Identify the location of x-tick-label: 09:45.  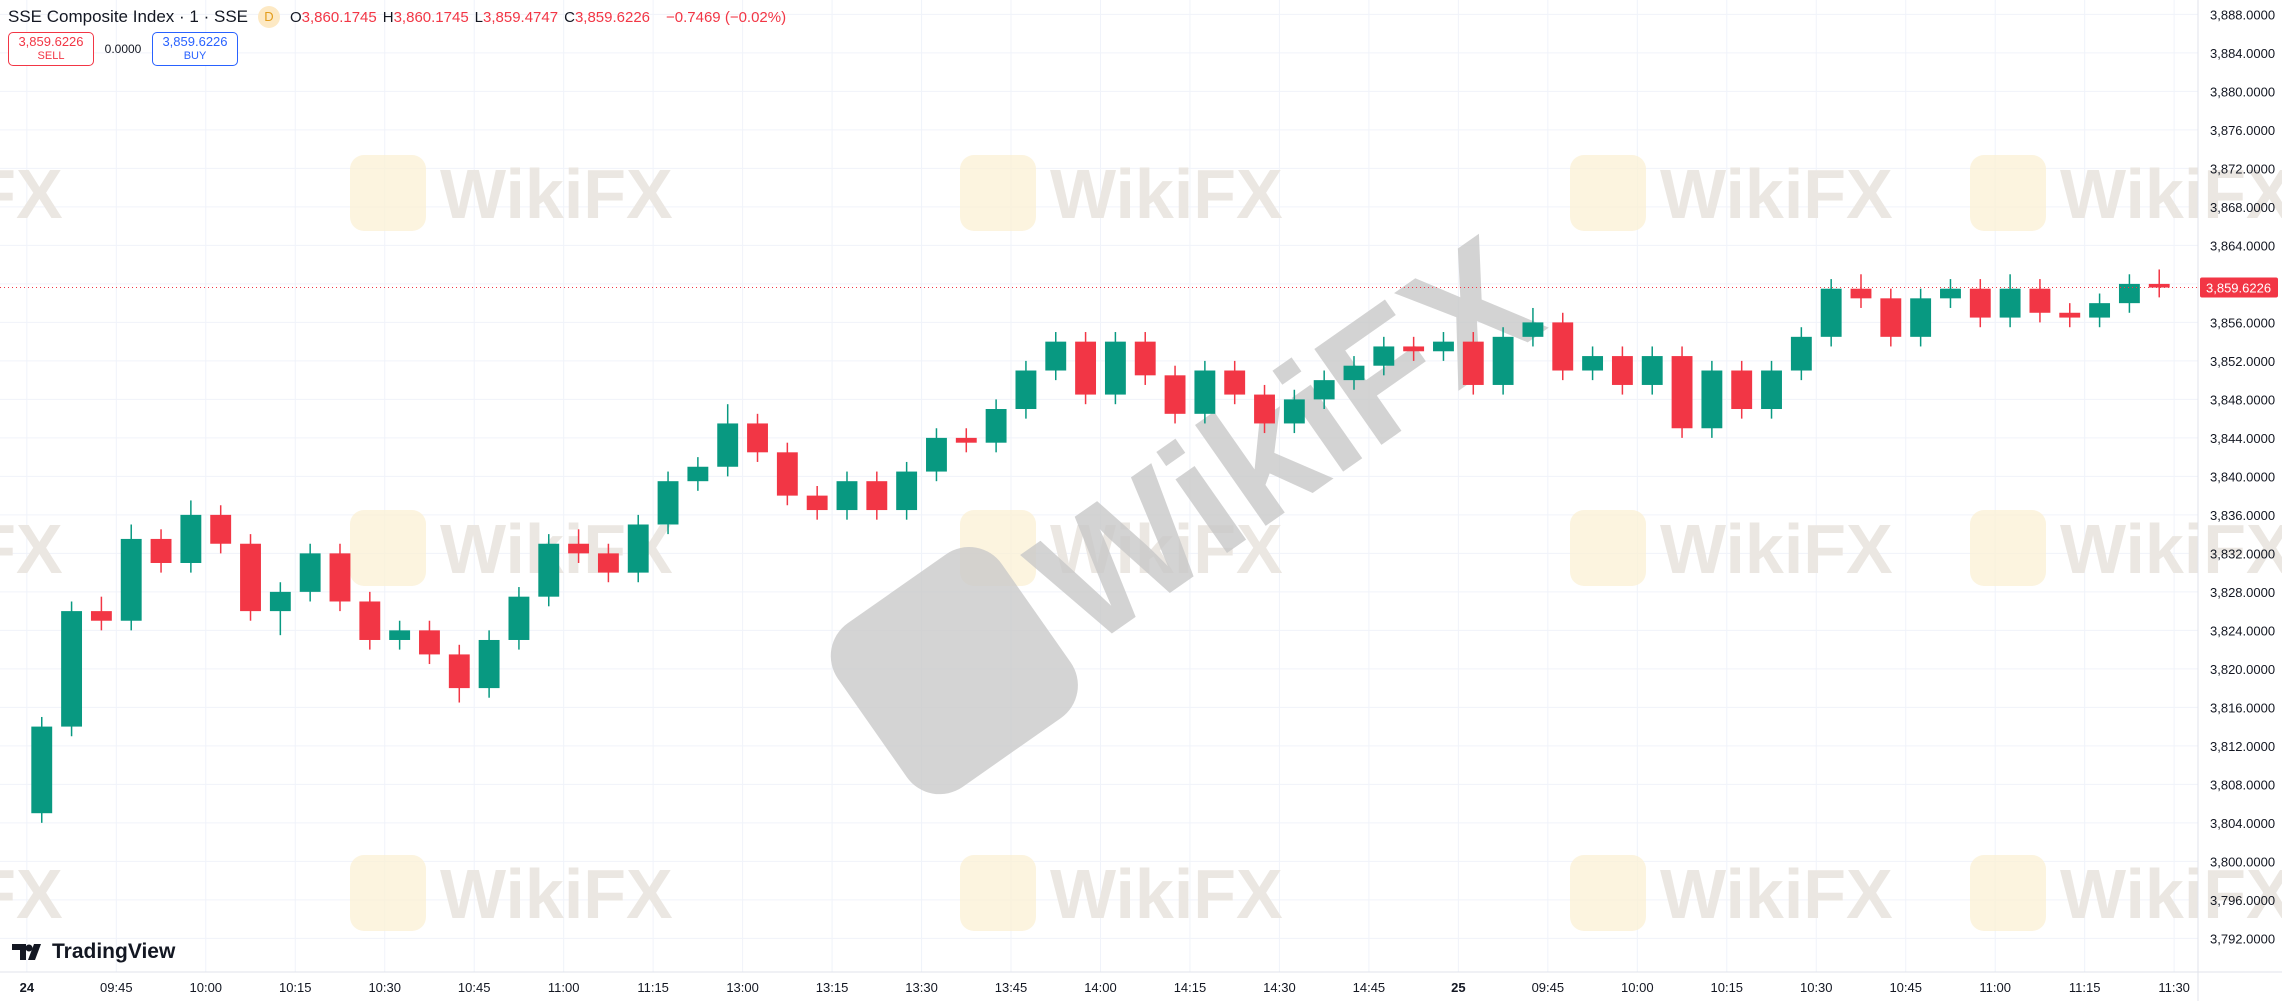
(1548, 987).